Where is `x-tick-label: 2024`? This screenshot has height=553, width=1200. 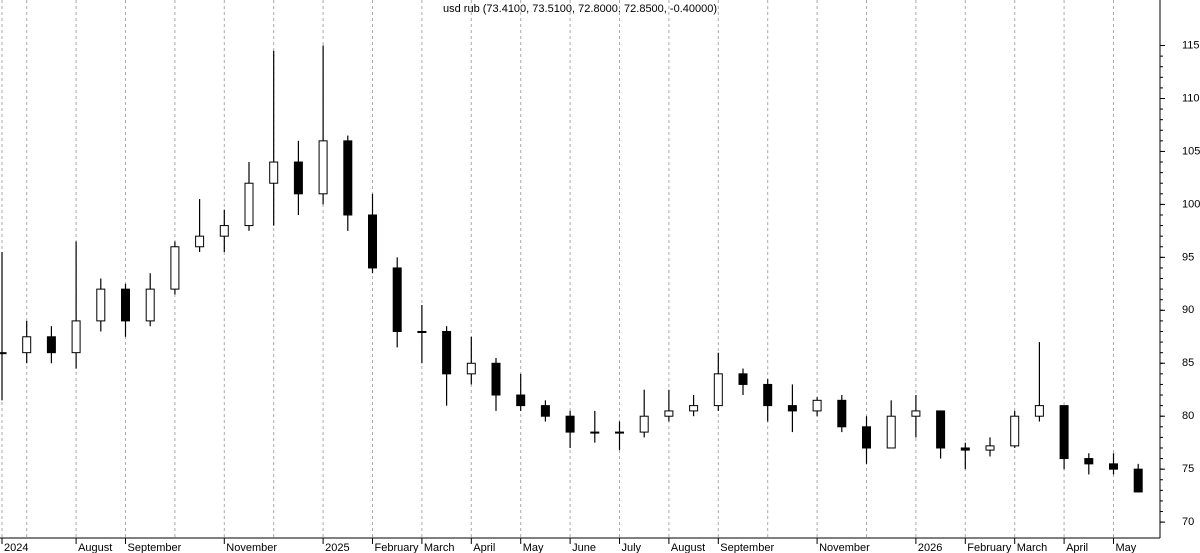 x-tick-label: 2024 is located at coordinates (16, 547).